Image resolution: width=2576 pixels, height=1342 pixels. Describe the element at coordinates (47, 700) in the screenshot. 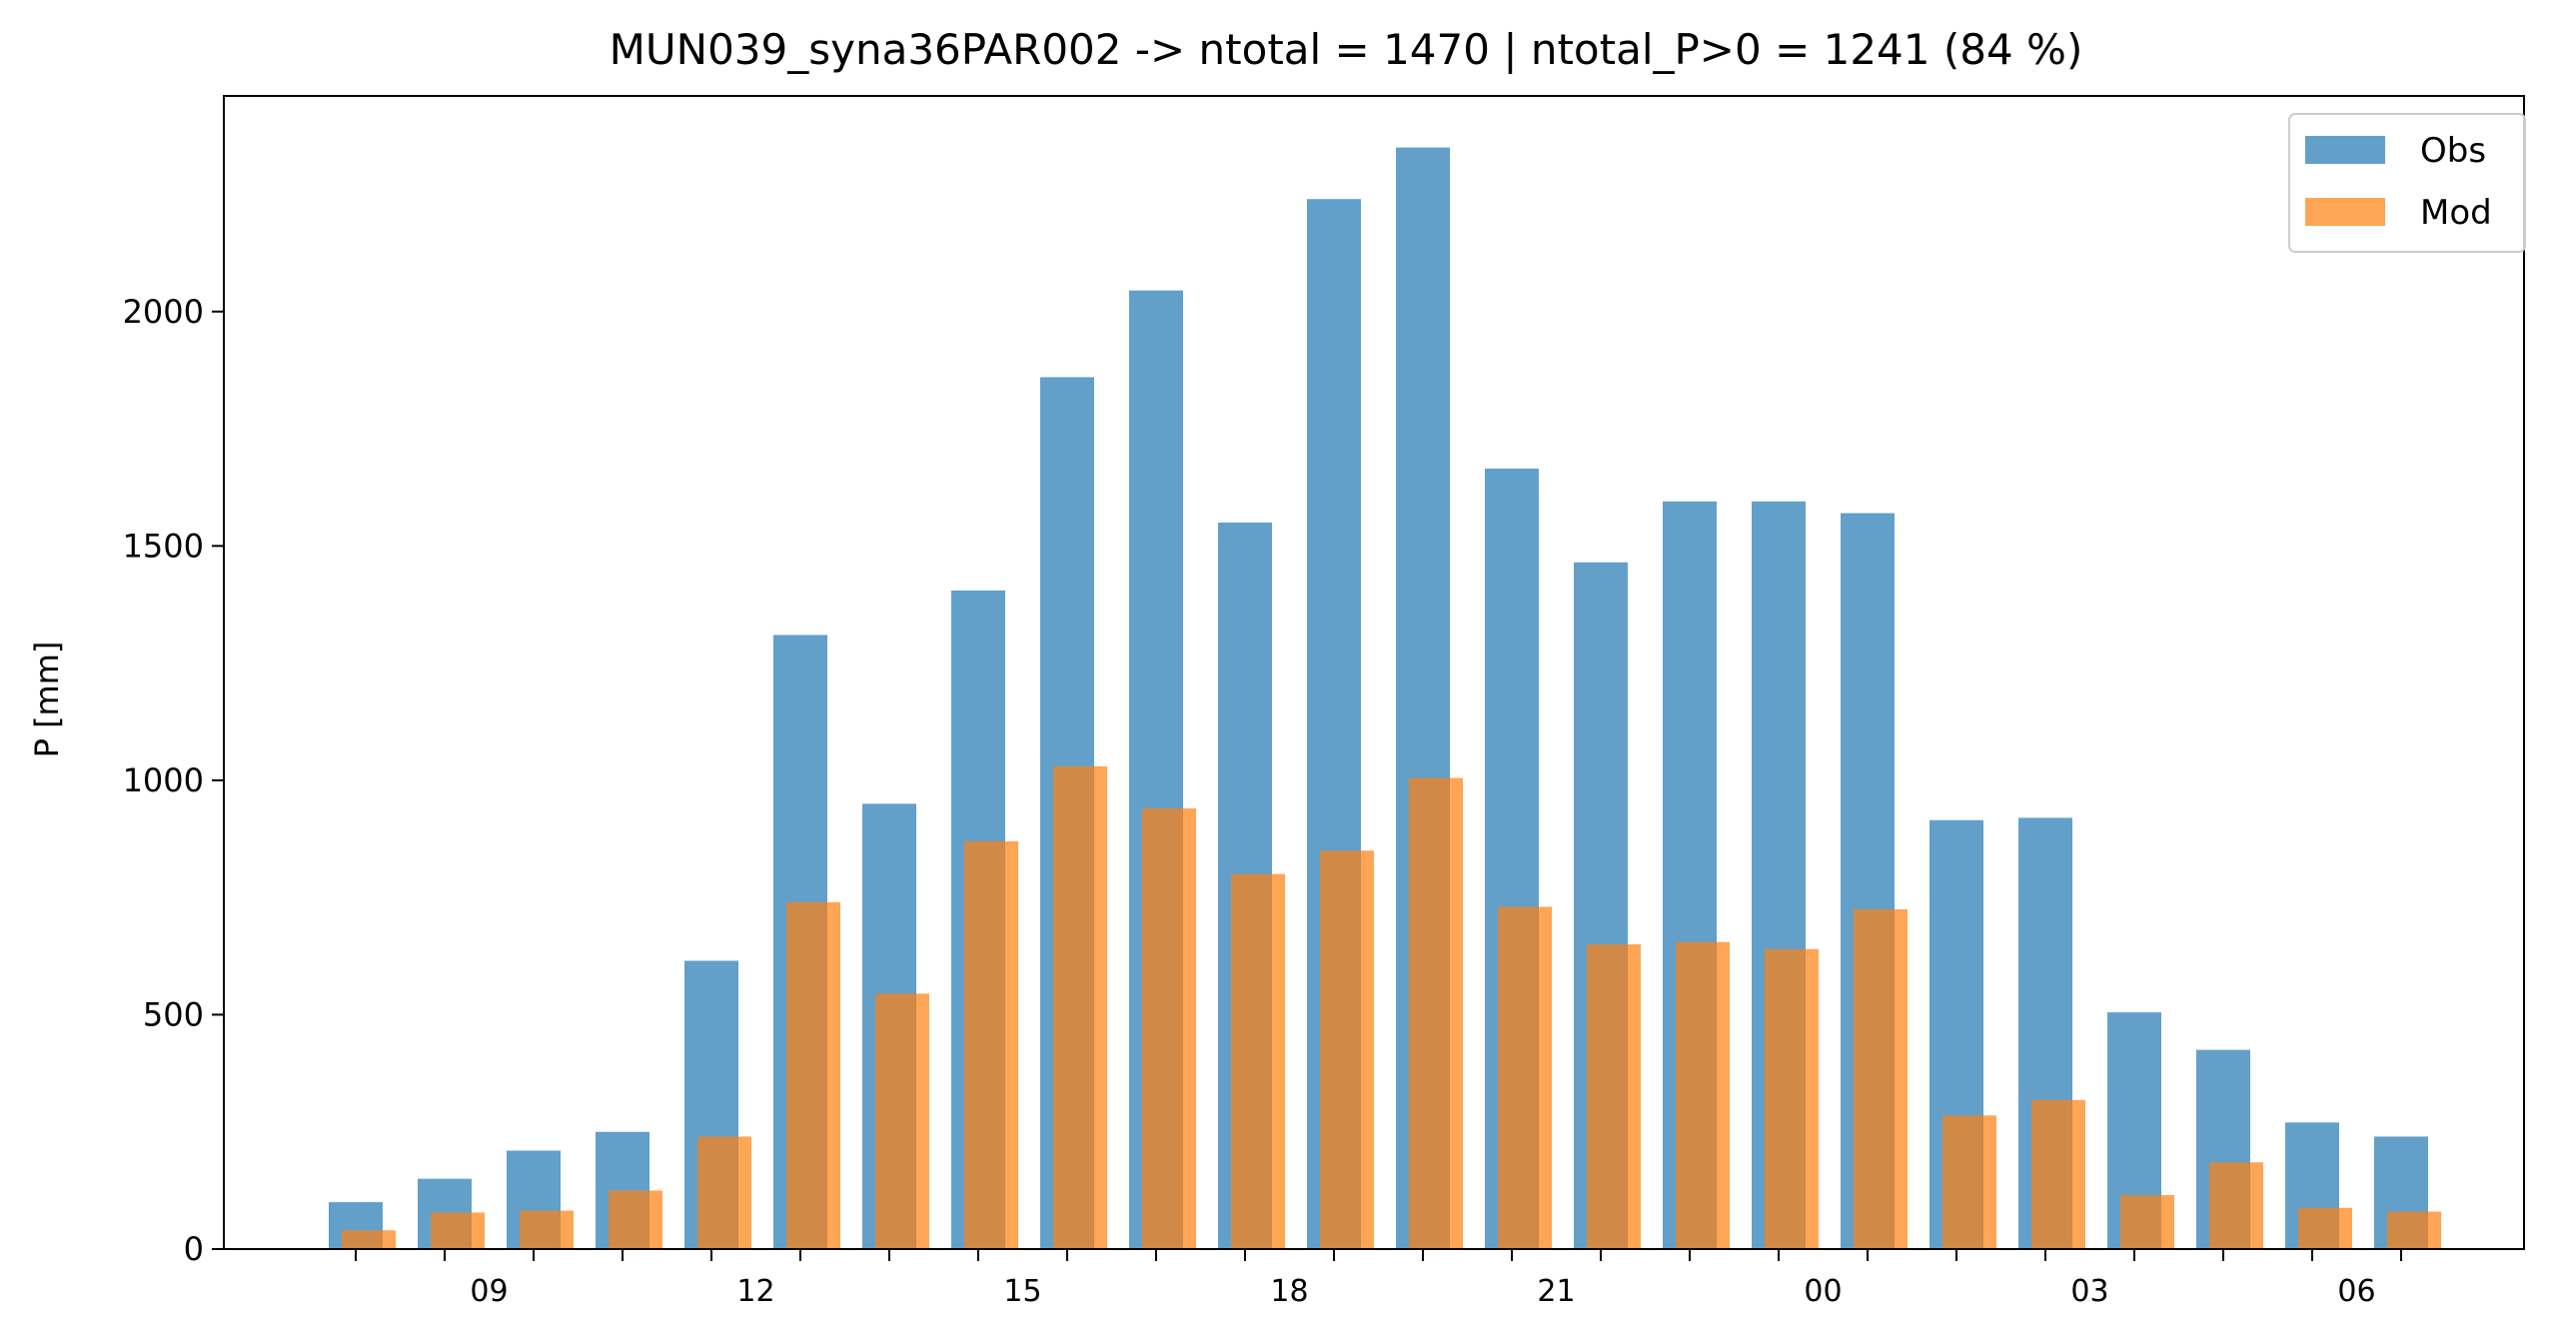

I see `y-axis-label: P [mm]` at that location.